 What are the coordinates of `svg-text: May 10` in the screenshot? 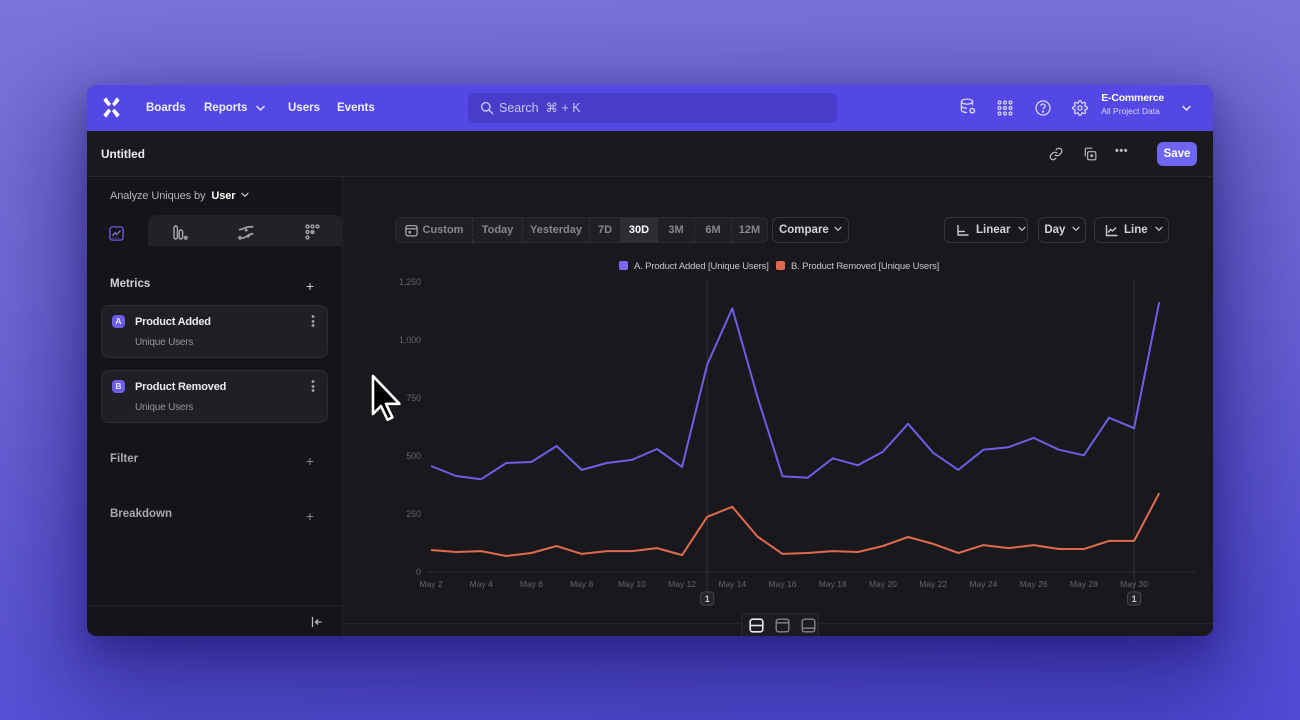 It's located at (632, 584).